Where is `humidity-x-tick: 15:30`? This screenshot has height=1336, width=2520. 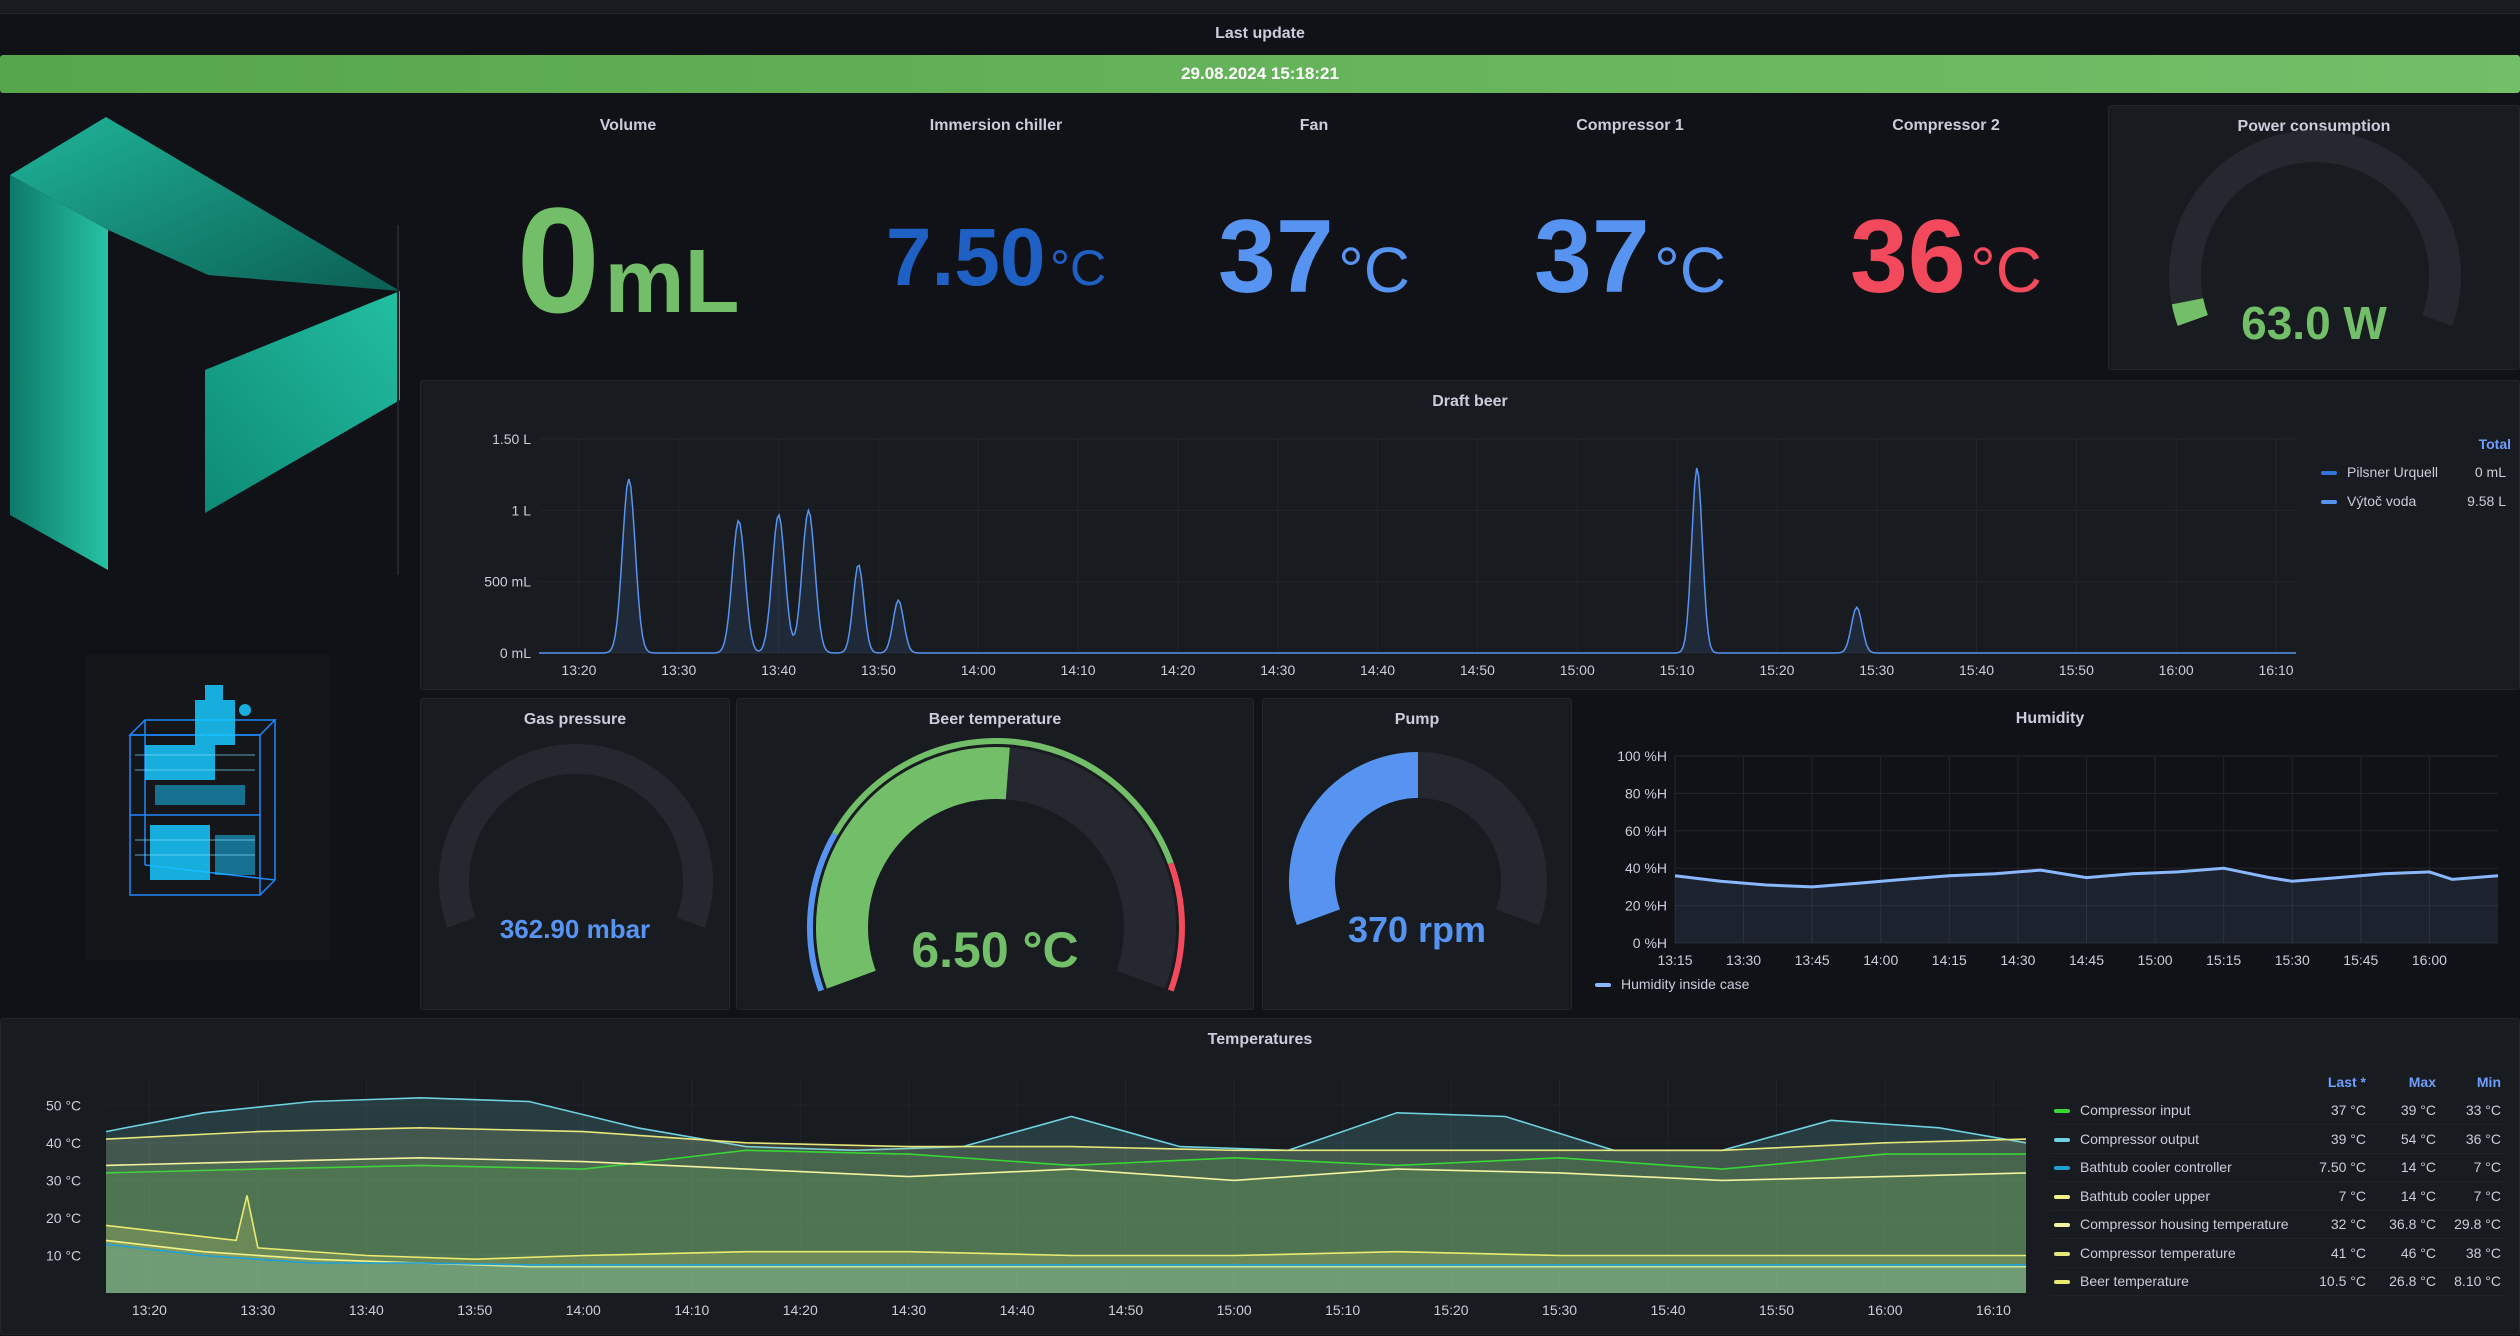 humidity-x-tick: 15:30 is located at coordinates (2292, 960).